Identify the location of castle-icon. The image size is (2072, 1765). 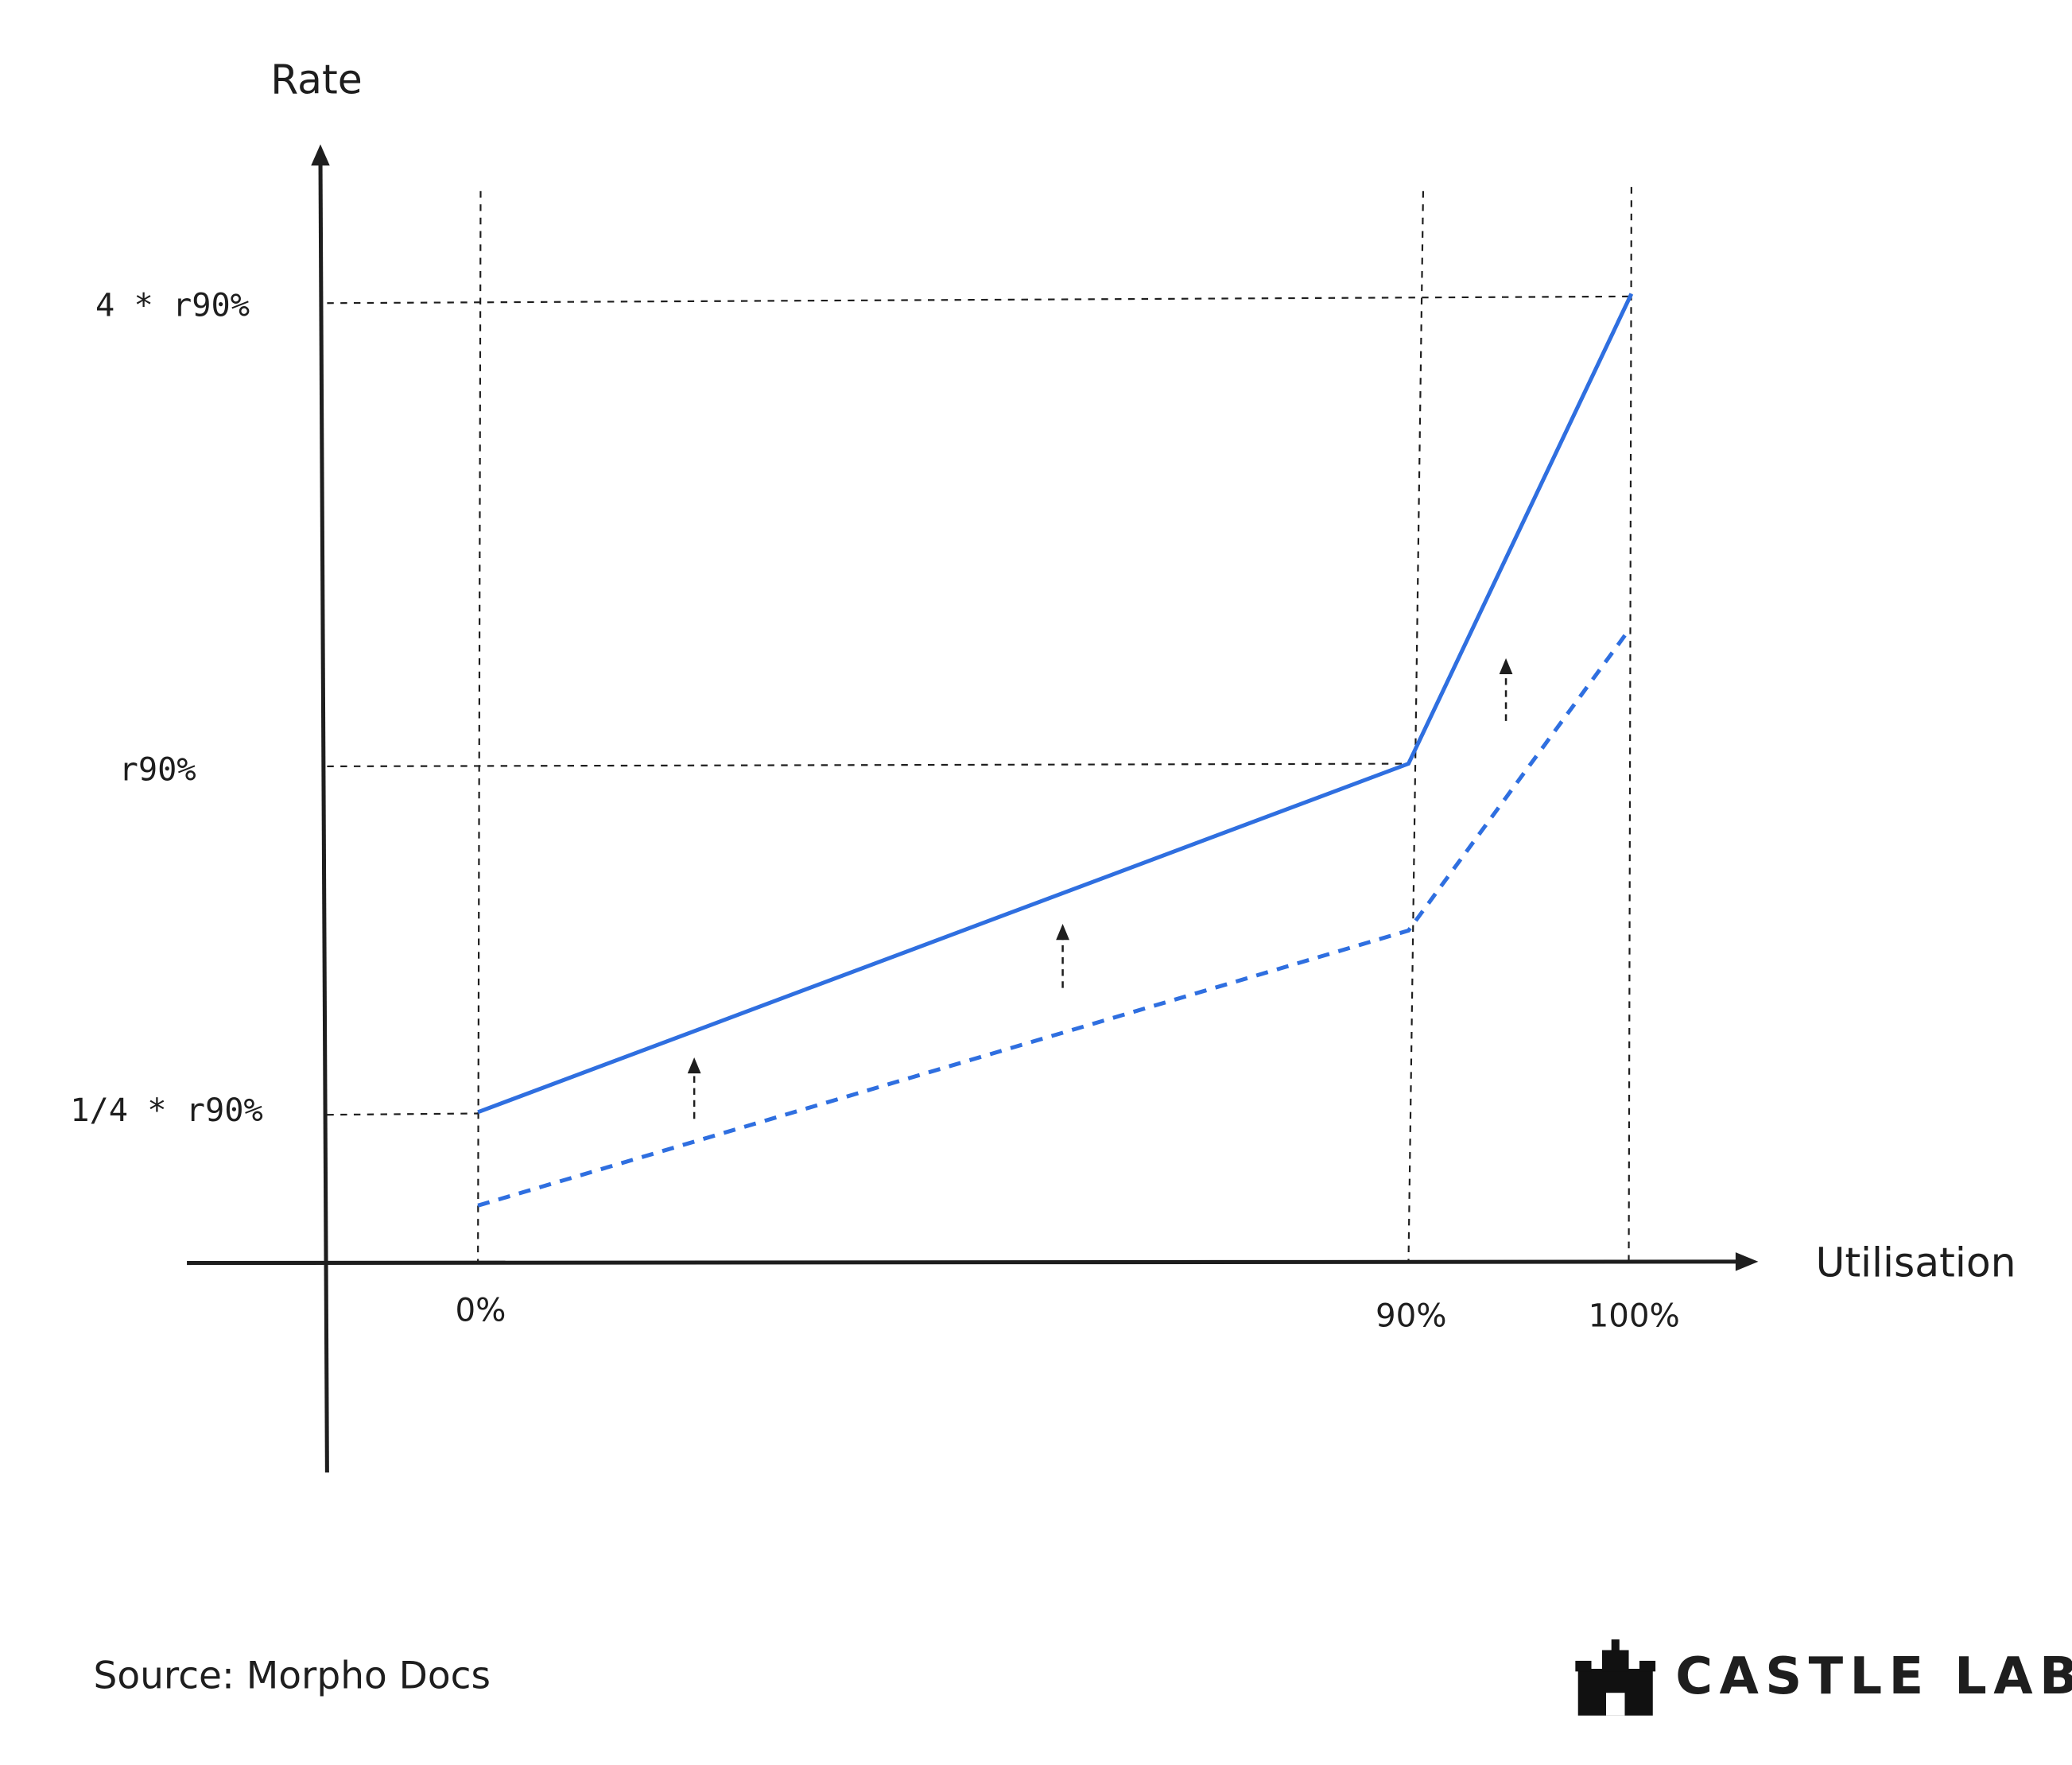
(1615, 1678).